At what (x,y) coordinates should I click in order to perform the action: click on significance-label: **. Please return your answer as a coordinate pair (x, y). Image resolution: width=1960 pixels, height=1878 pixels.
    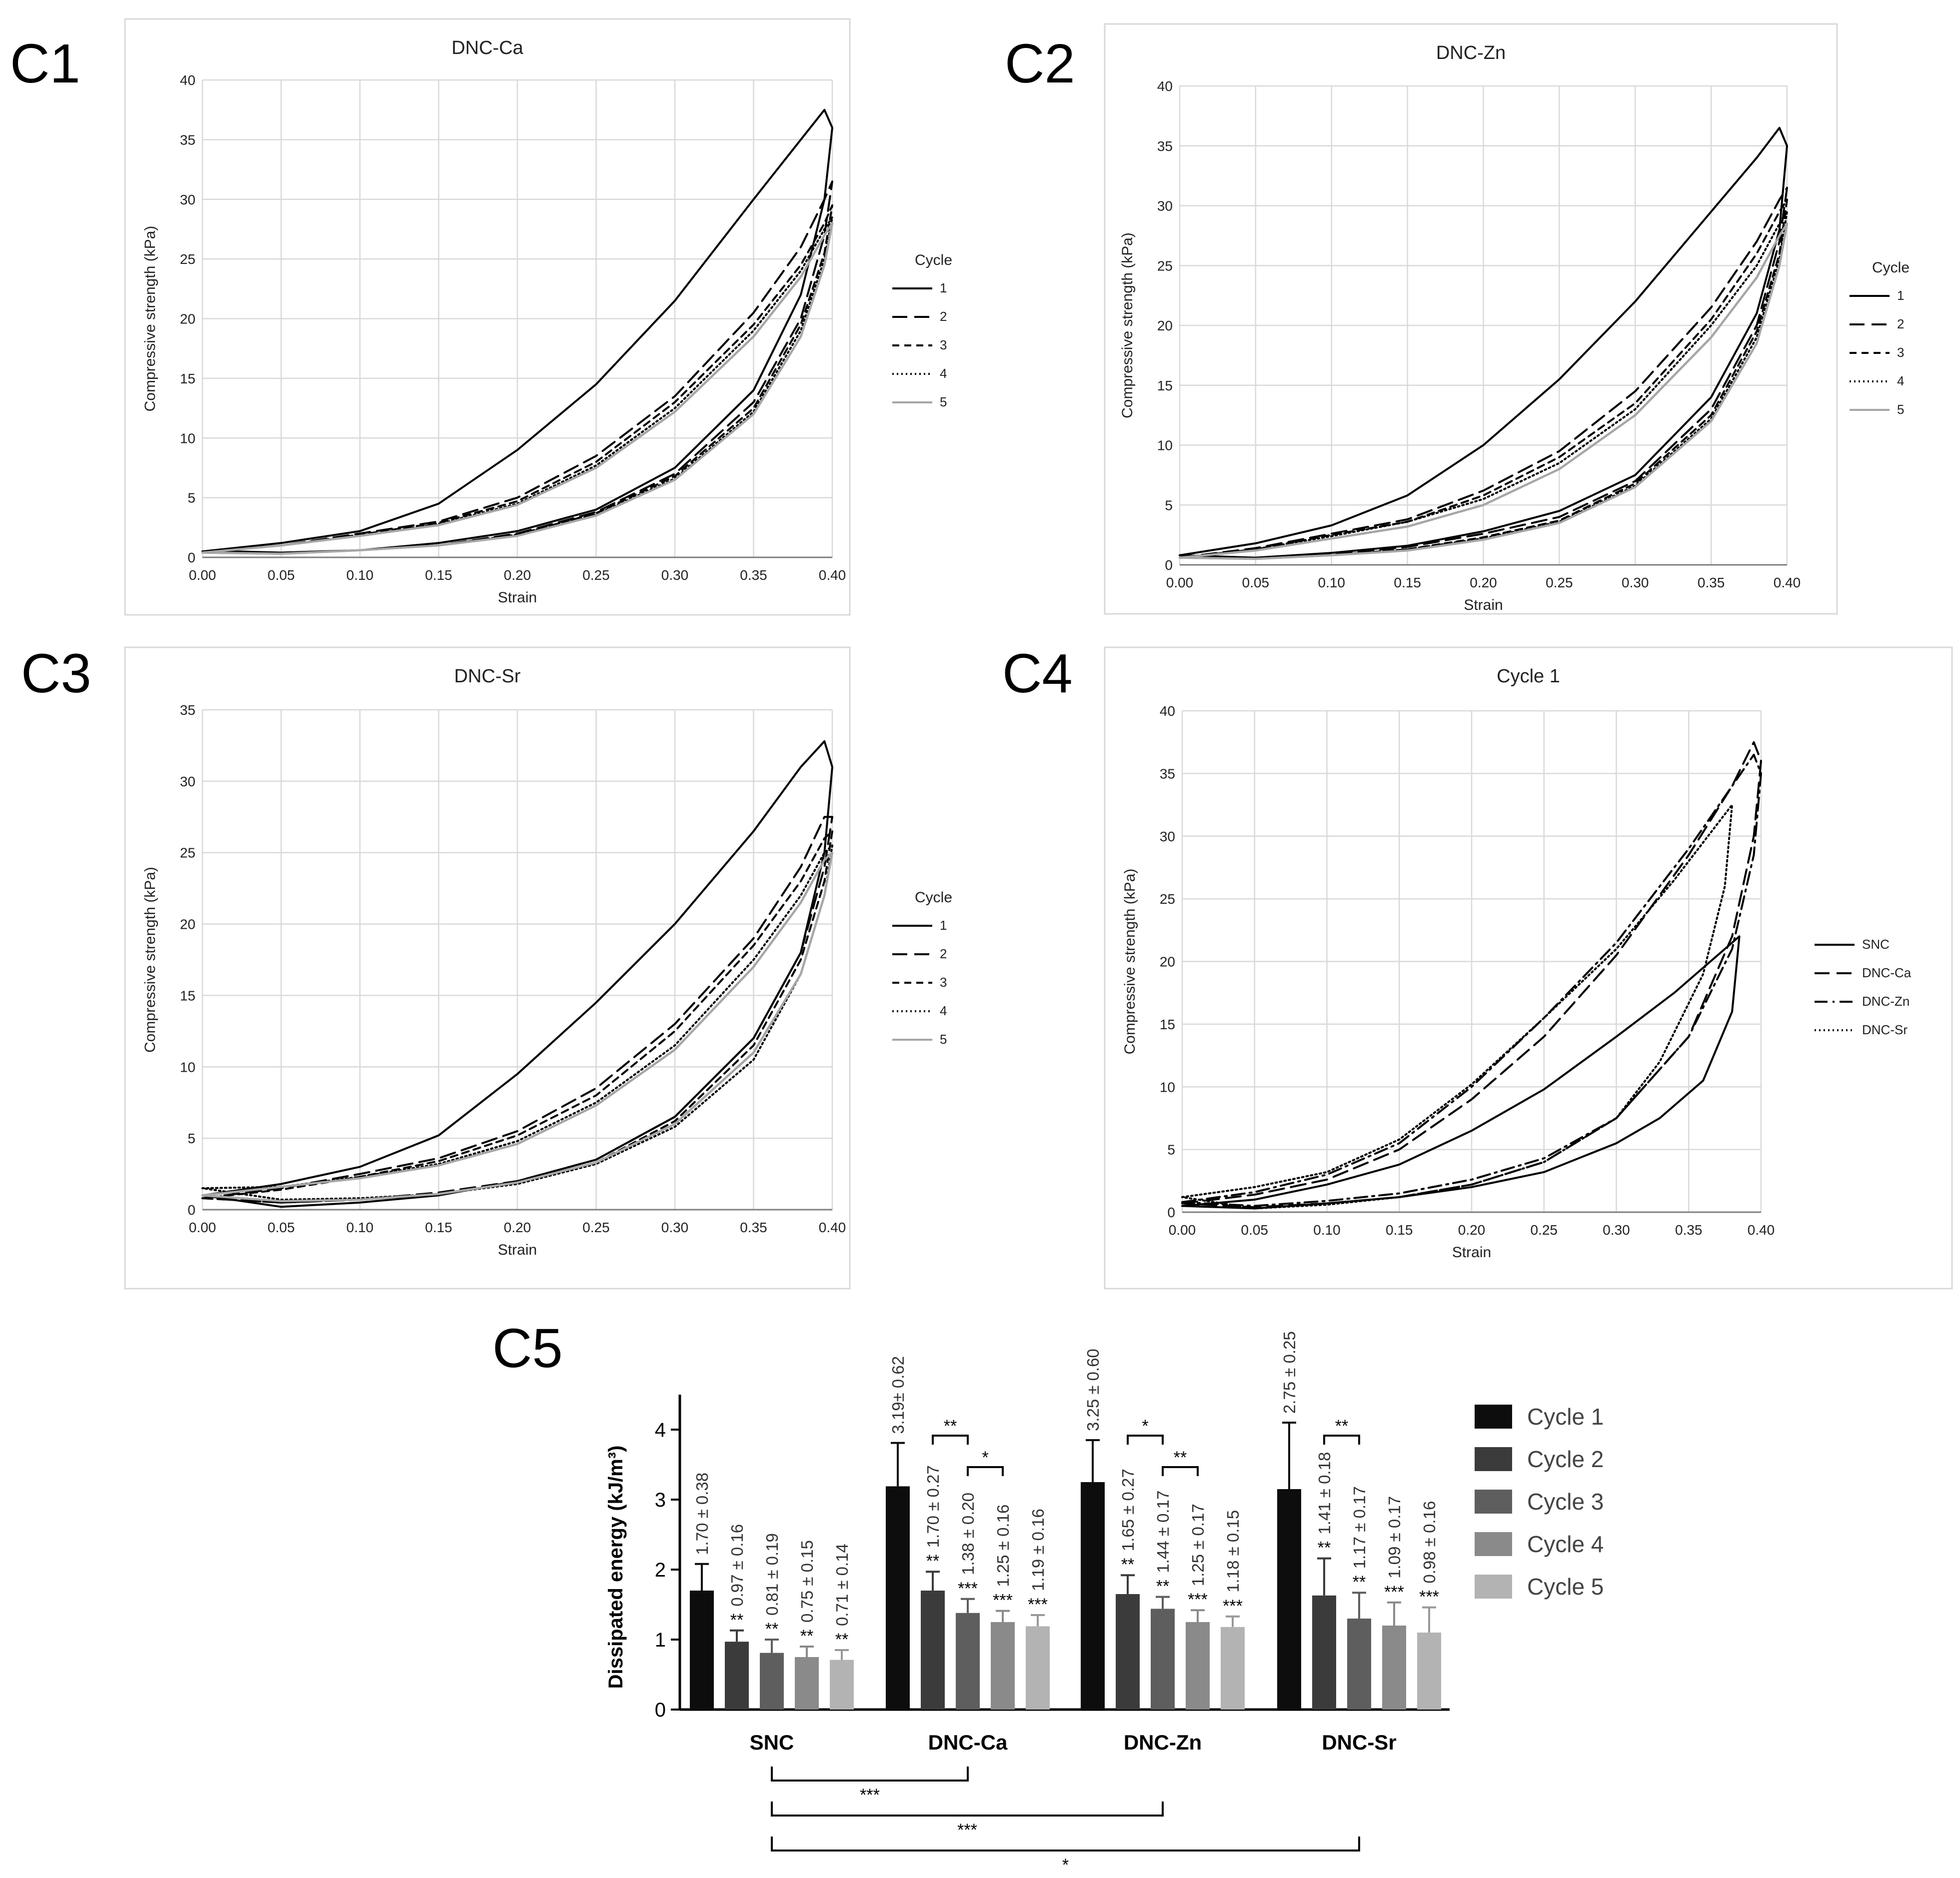
    Looking at the image, I should click on (951, 1426).